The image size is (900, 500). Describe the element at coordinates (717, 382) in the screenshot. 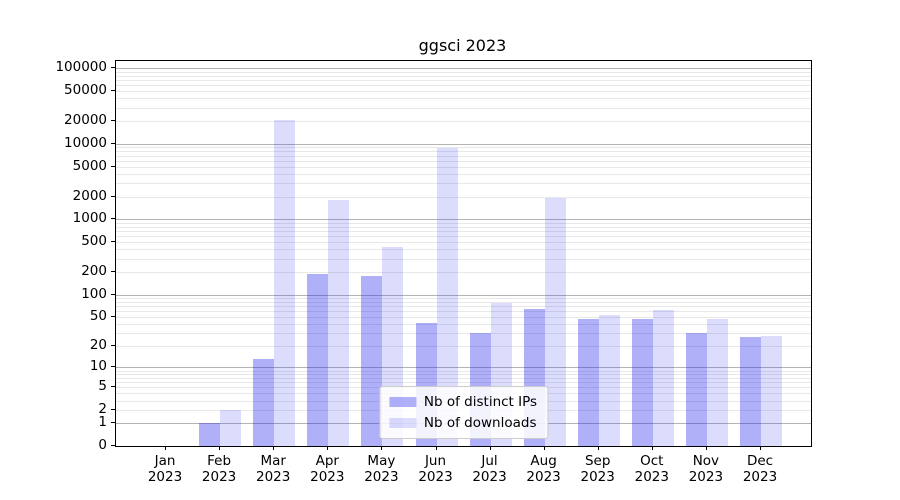

I see `bar-downloads-nov` at that location.